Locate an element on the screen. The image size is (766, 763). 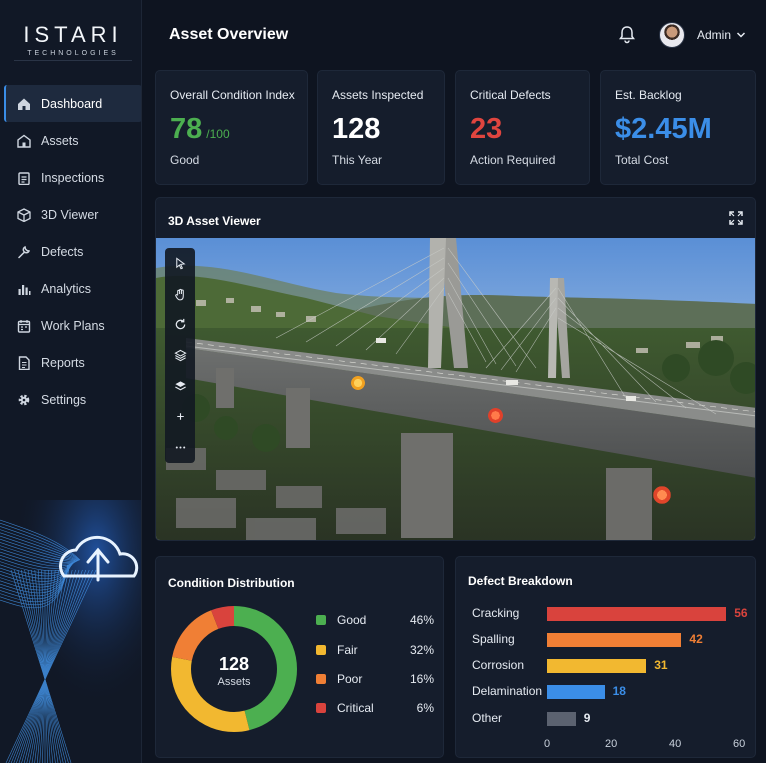
sidebar-item-work-plans: Work Plans is located at coordinates (72, 325).